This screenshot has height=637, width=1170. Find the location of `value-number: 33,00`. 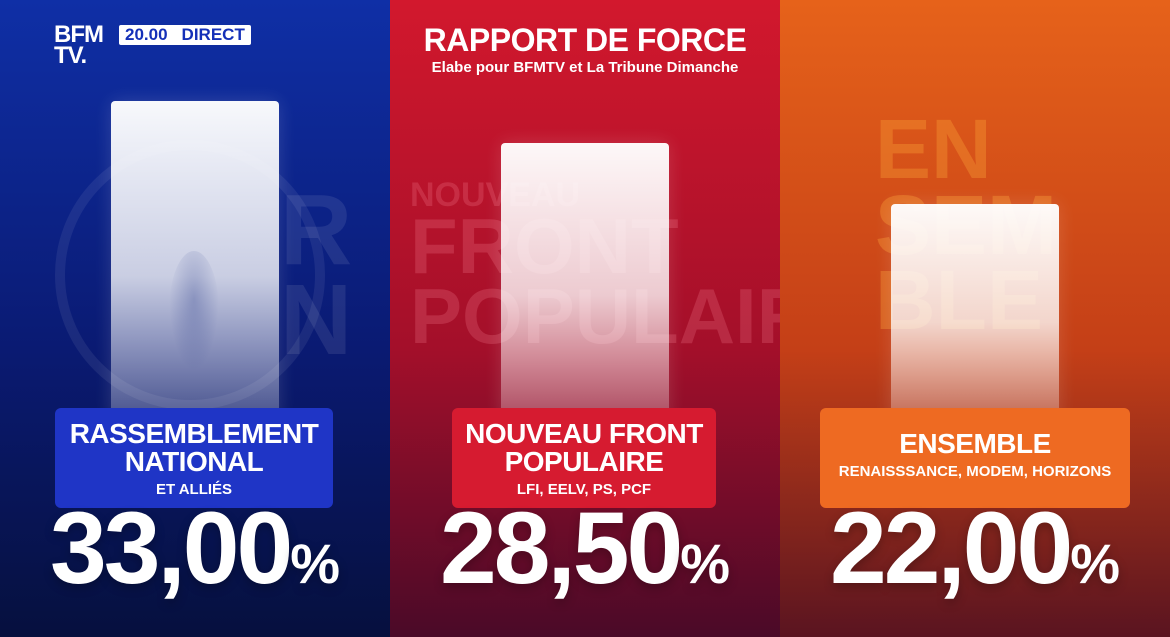

value-number: 33,00 is located at coordinates (171, 548).